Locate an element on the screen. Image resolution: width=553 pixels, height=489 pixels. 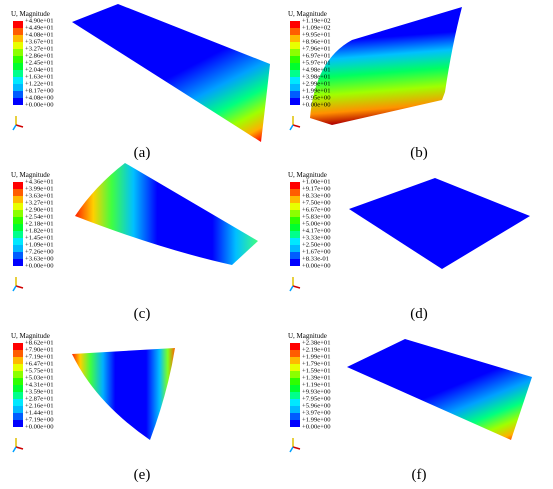
legend-value: +2.16e+01 is located at coordinates (39, 406).